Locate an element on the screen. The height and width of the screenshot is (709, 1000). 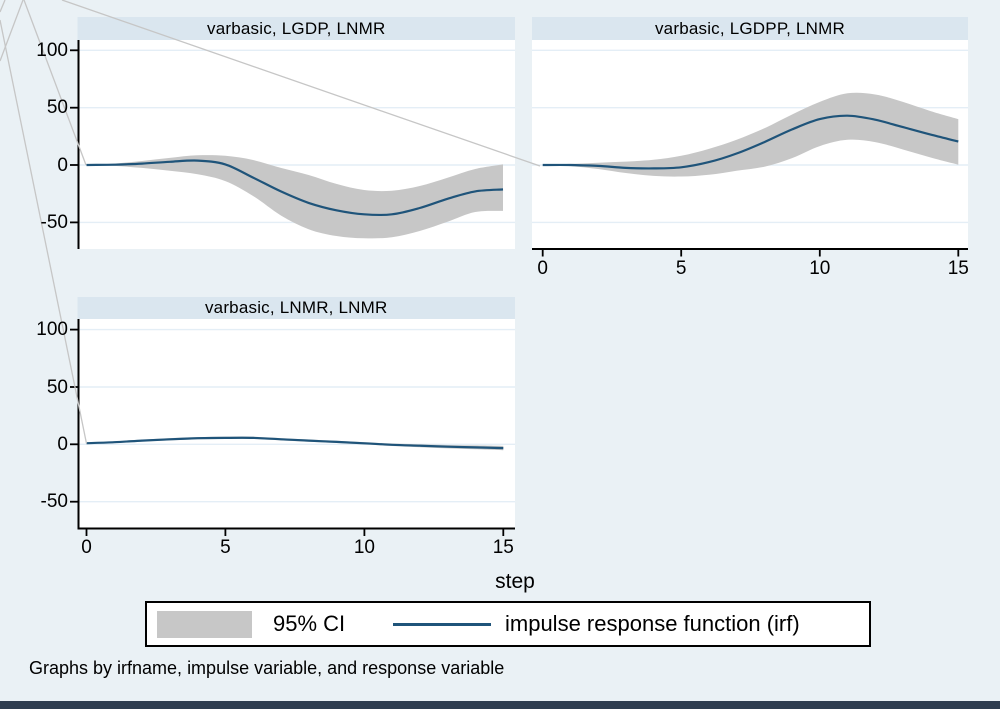
legend-ci-label: 95% CI is located at coordinates (309, 623).